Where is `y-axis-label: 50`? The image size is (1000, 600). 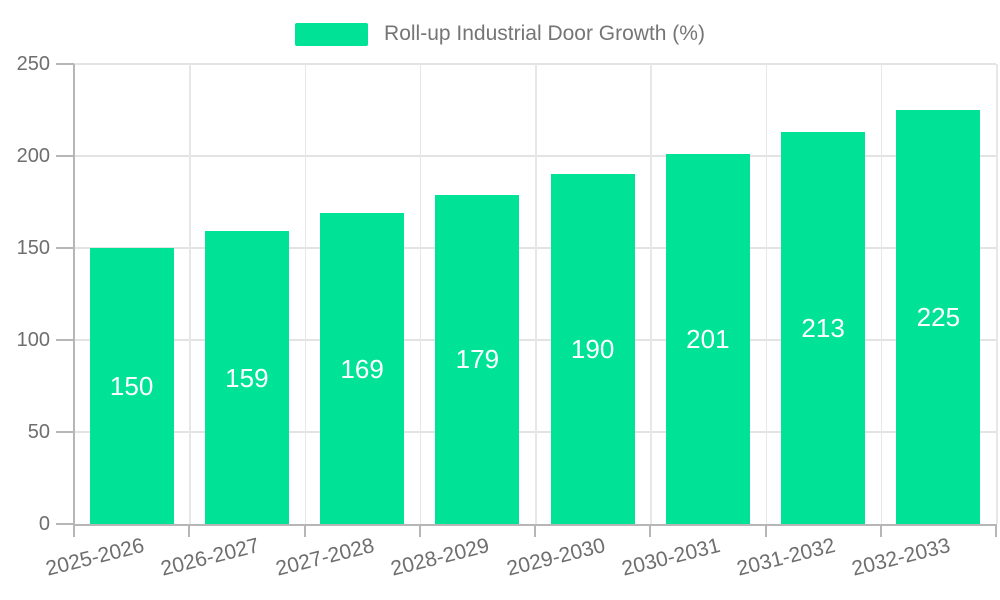 y-axis-label: 50 is located at coordinates (38, 432).